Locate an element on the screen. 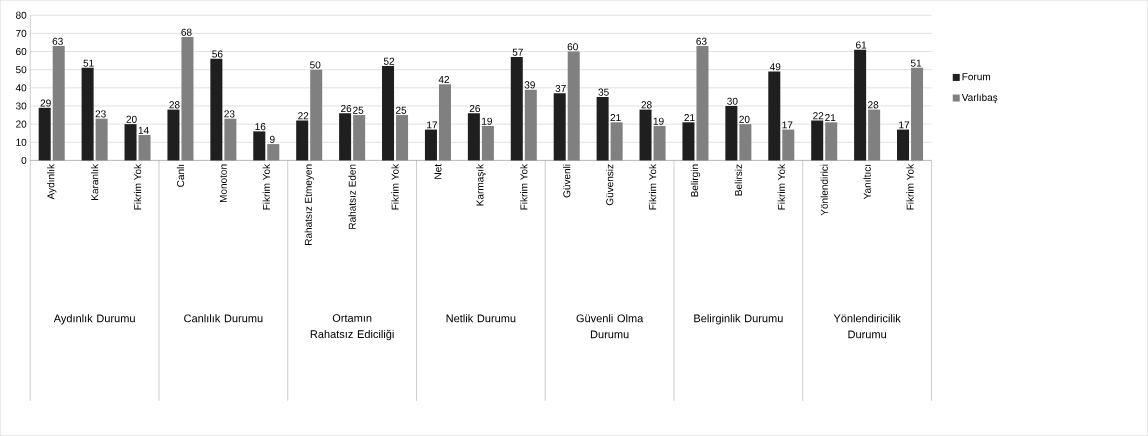 The image size is (1148, 436). y-tick-label: 30 is located at coordinates (21, 106).